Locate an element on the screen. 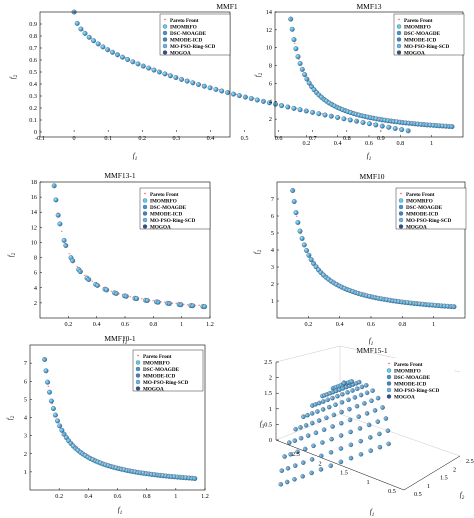 This screenshot has width=474, height=518. x-tick-label: 1 is located at coordinates (431, 143).